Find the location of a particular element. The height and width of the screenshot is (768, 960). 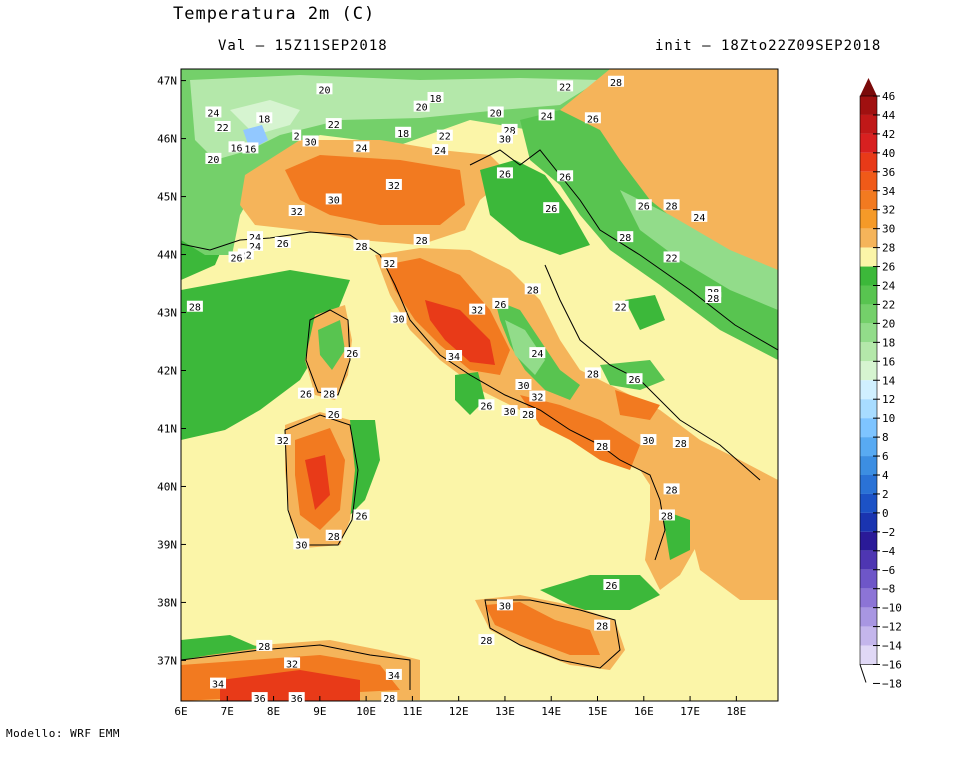

lon-label: 11E is located at coordinates (412, 711).